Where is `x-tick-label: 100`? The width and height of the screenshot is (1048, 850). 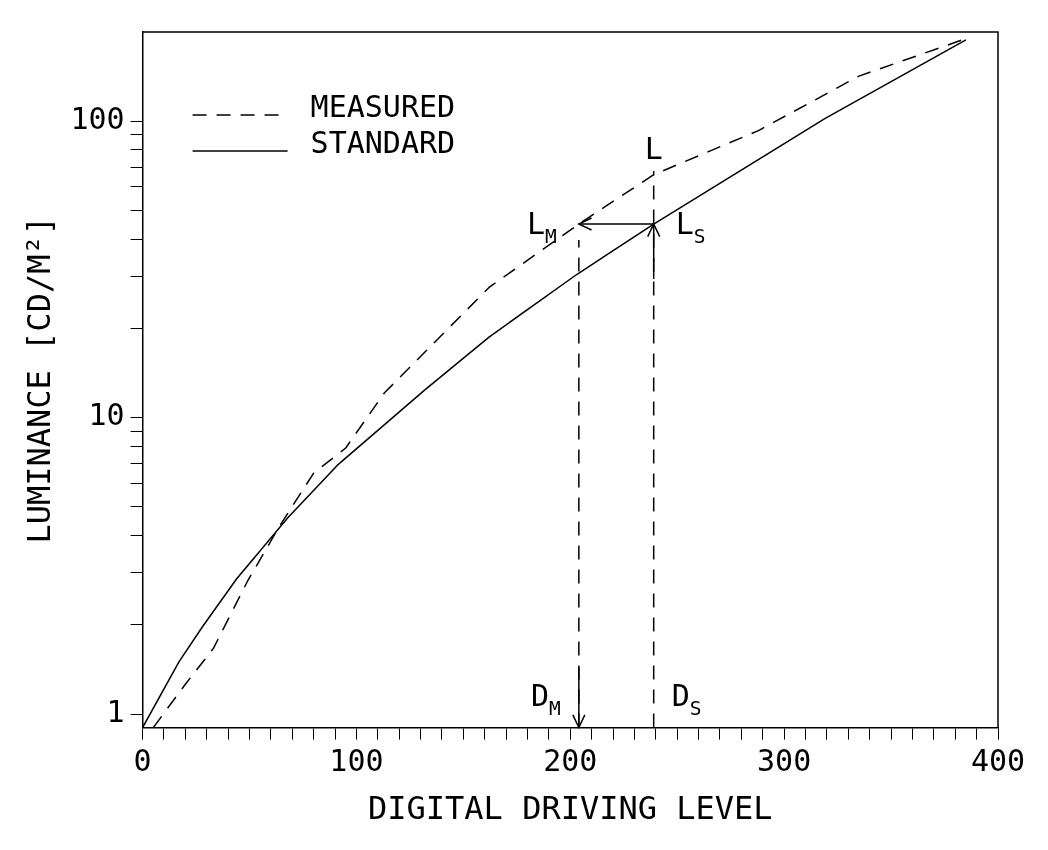 x-tick-label: 100 is located at coordinates (356, 761).